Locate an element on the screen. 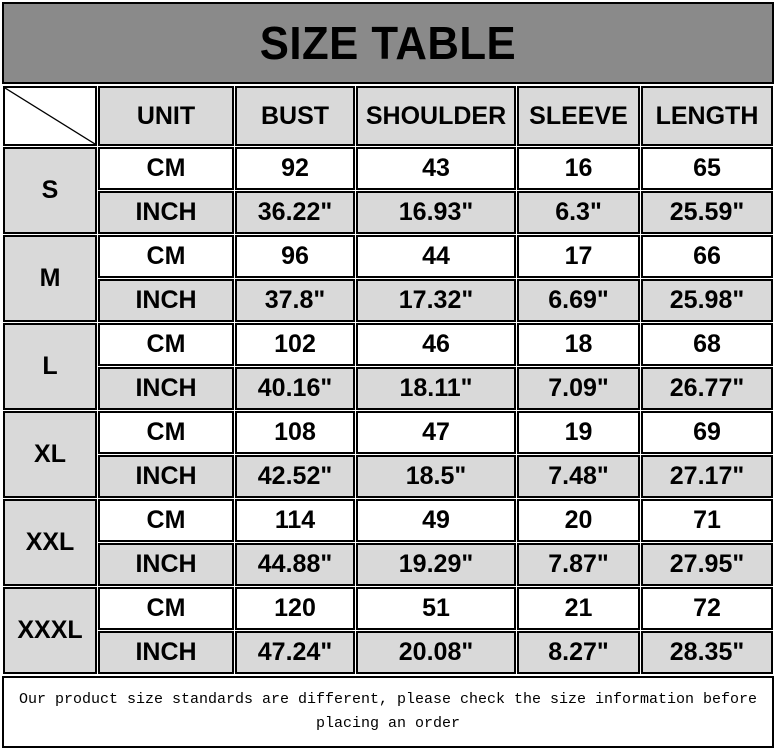 This screenshot has width=776, height=753. measurement-value: 17.32" is located at coordinates (436, 300).